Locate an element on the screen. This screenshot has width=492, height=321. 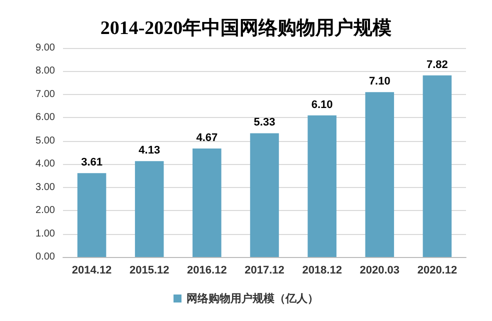
text: 6.10 is located at coordinates (322, 104).